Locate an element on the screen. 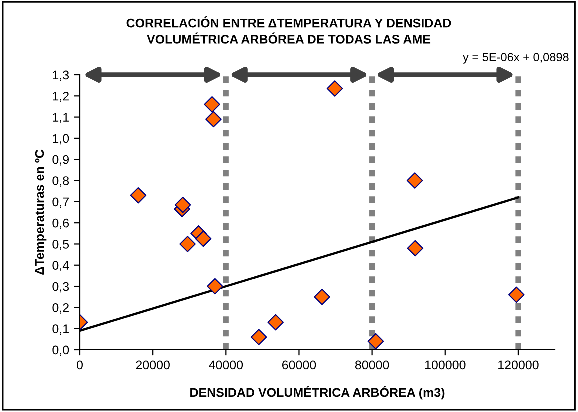 The image size is (578, 412). y-tick-label: 1,2 is located at coordinates (61, 97).